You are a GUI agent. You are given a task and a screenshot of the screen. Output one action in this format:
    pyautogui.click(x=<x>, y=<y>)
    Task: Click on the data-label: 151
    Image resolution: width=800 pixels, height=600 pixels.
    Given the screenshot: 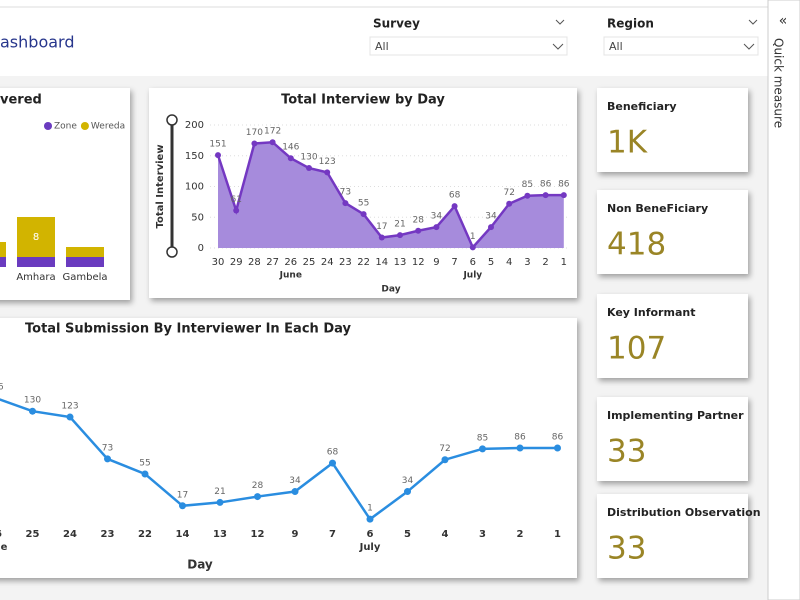 What is the action you would take?
    pyautogui.click(x=217, y=145)
    